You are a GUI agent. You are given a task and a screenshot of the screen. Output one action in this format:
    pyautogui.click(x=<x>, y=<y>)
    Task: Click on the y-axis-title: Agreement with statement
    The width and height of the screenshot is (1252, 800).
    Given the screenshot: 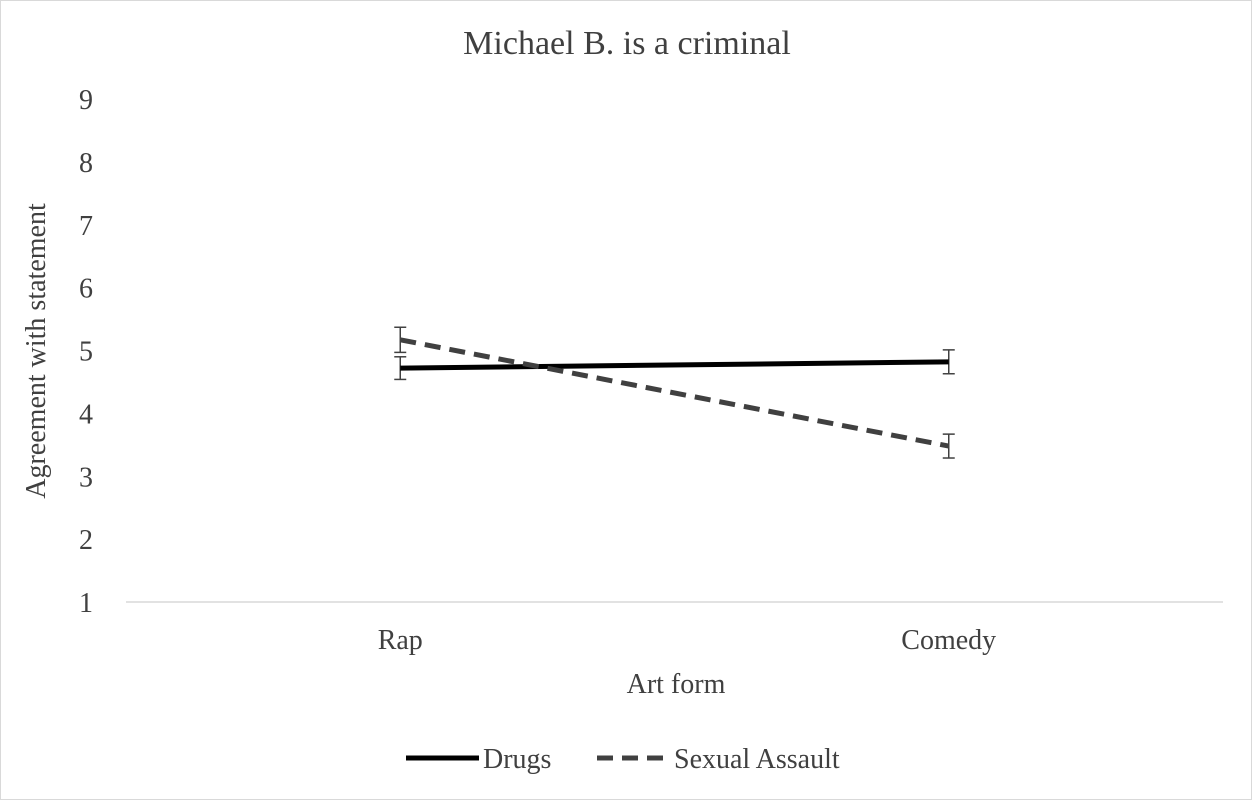 What is the action you would take?
    pyautogui.click(x=36, y=351)
    